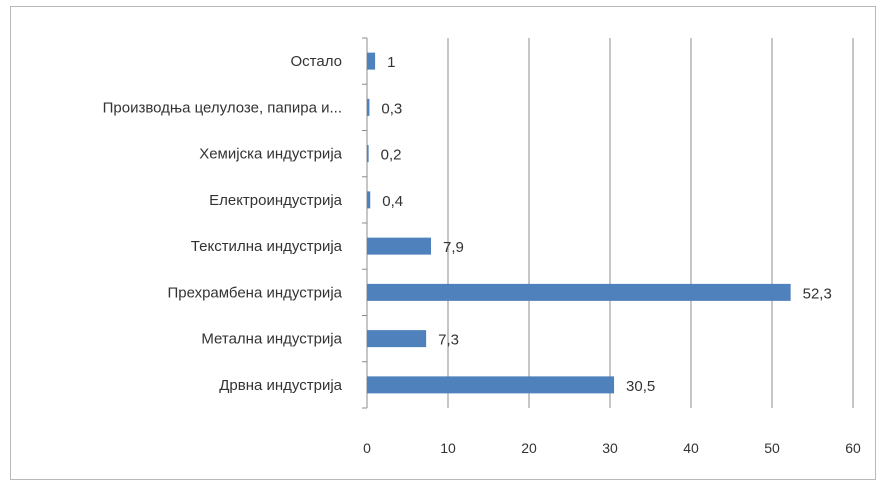  What do you see at coordinates (453, 247) in the screenshot?
I see `data-label: 7,9` at bounding box center [453, 247].